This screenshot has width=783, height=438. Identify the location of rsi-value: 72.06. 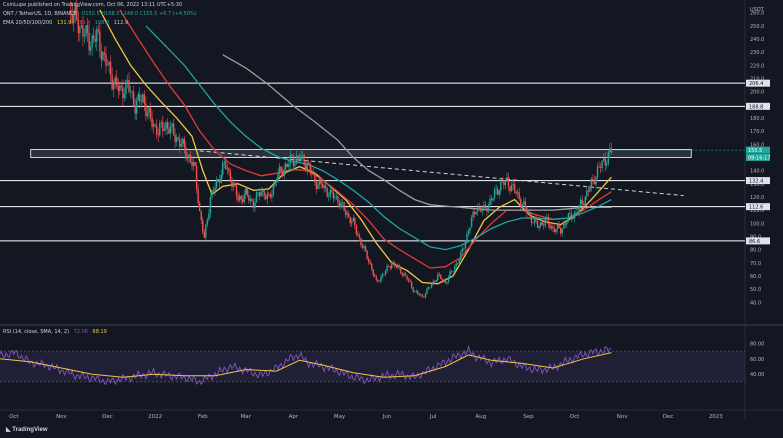
(80, 332).